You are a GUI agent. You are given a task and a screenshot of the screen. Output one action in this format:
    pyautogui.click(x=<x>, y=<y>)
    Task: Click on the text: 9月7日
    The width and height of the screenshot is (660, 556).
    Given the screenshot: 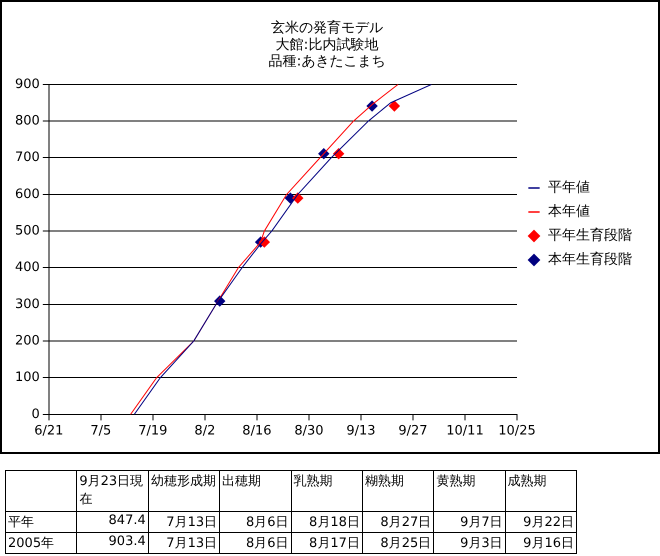 What is the action you would take?
    pyautogui.click(x=481, y=522)
    